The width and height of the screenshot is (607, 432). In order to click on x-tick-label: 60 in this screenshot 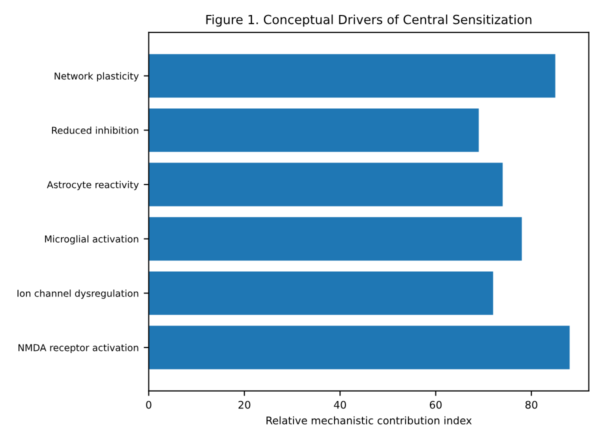, I will do `click(436, 404)`.